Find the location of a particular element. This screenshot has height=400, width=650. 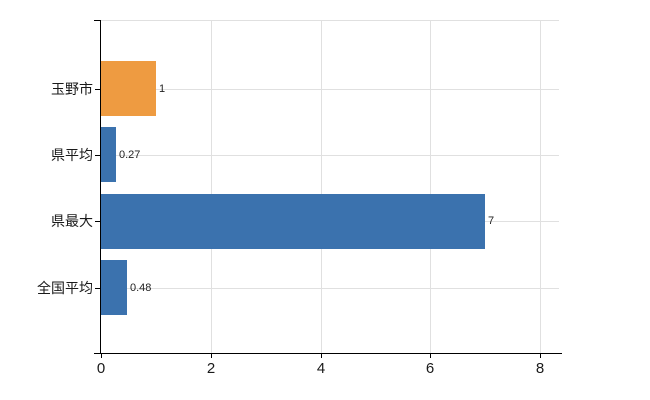

x-axis-tick-label: 6 is located at coordinates (430, 368).